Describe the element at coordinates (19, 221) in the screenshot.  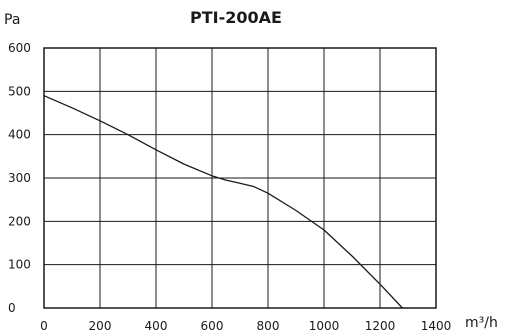
I see `y-tick-label: 200` at that location.